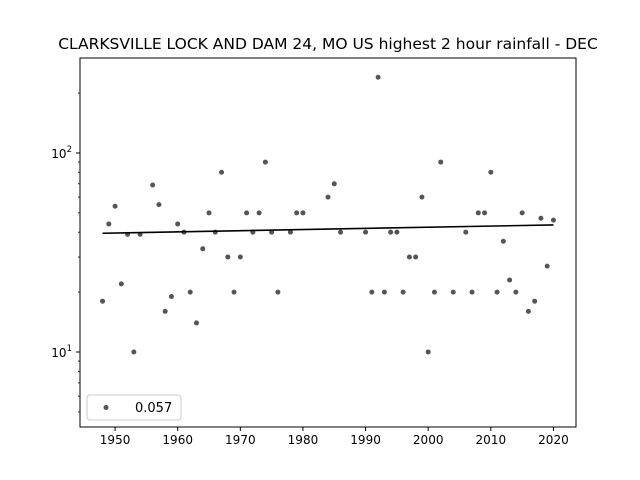 Image resolution: width=640 pixels, height=480 pixels. What do you see at coordinates (334, 437) in the screenshot?
I see `x-axis: 1950 1960 1970 1980 1990 2000 2010 2020` at bounding box center [334, 437].